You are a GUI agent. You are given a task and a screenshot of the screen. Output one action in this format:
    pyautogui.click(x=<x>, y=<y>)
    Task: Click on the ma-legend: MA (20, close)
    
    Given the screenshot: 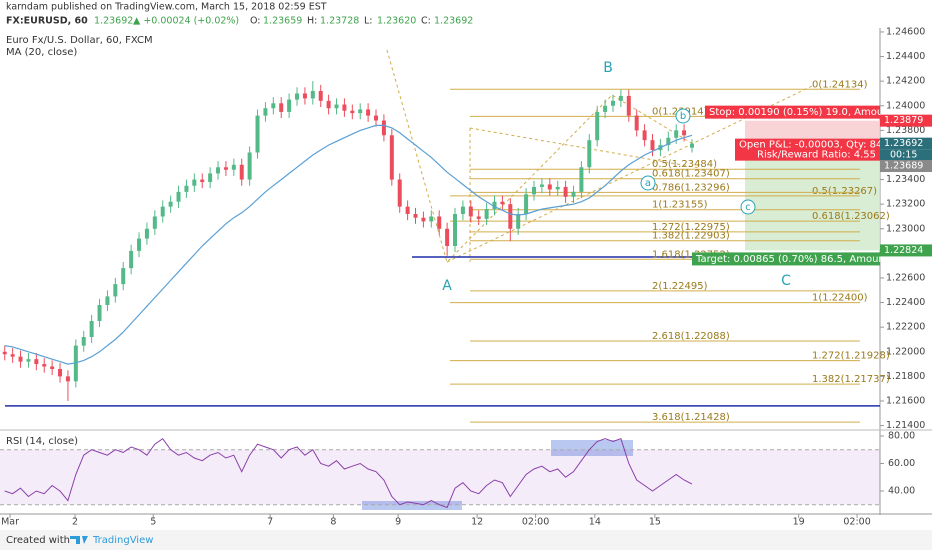 What is the action you would take?
    pyautogui.click(x=41, y=52)
    